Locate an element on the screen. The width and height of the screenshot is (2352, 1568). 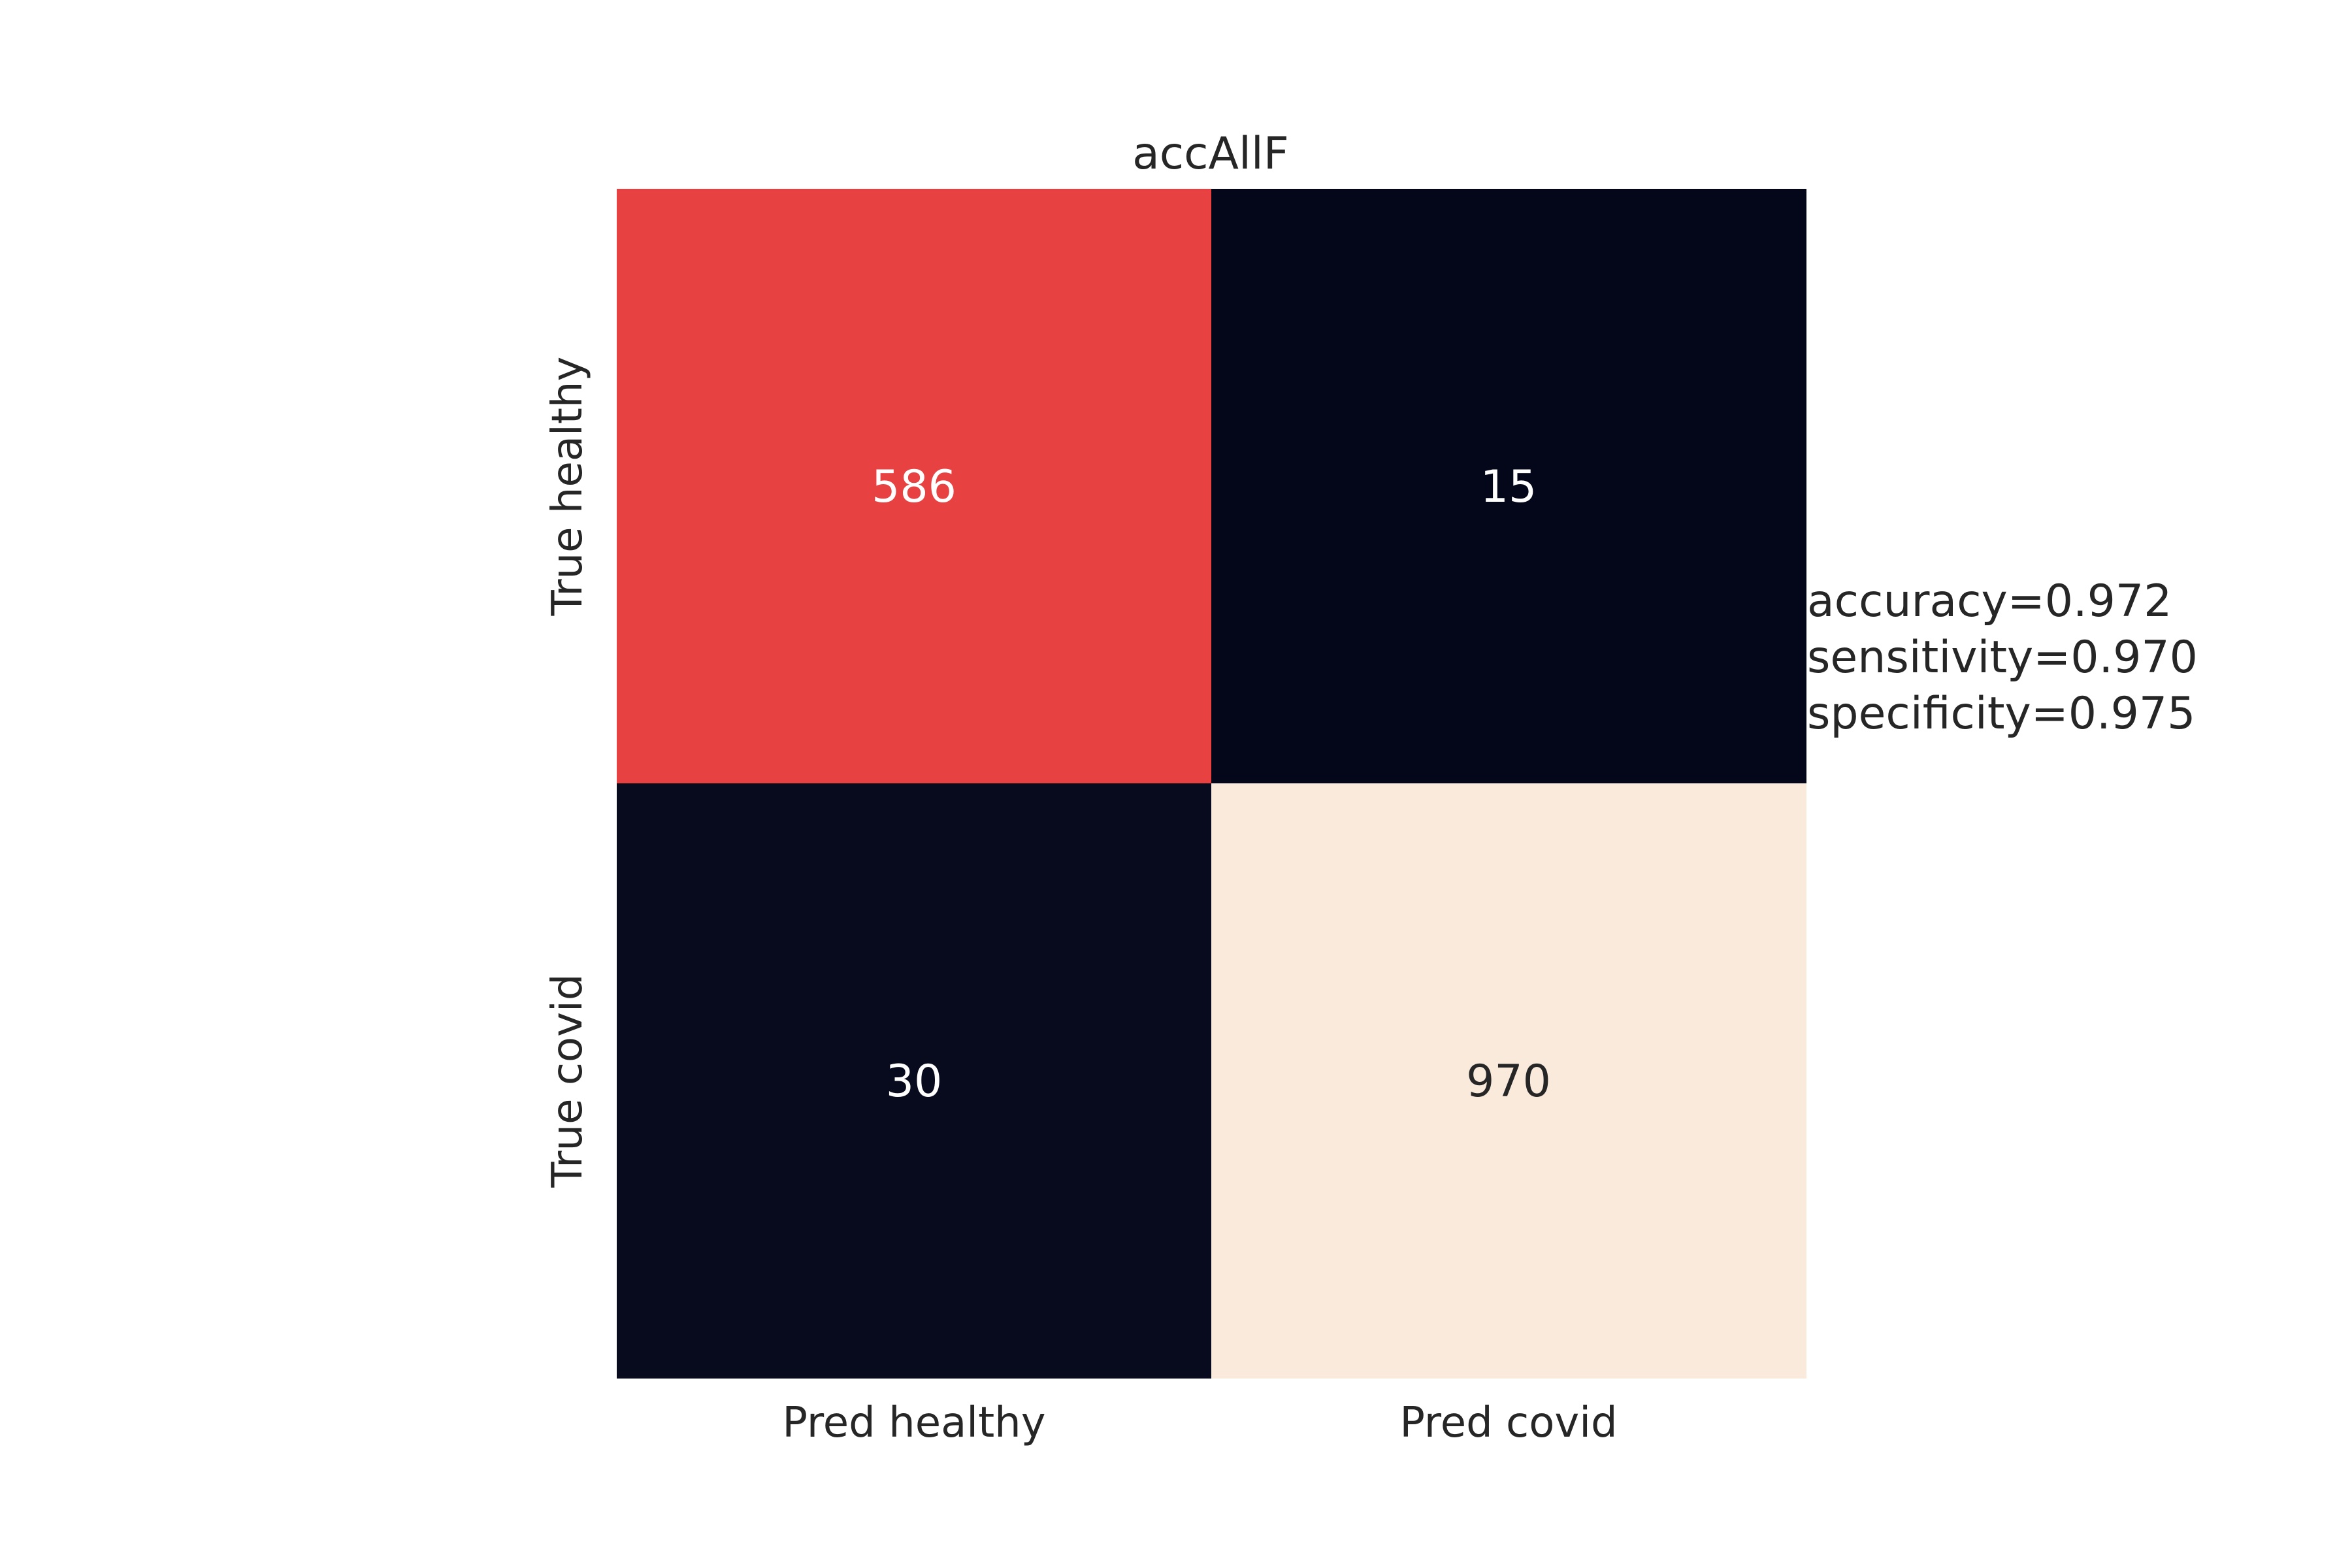
heatmap-cell-r0-c0 is located at coordinates (914, 486).